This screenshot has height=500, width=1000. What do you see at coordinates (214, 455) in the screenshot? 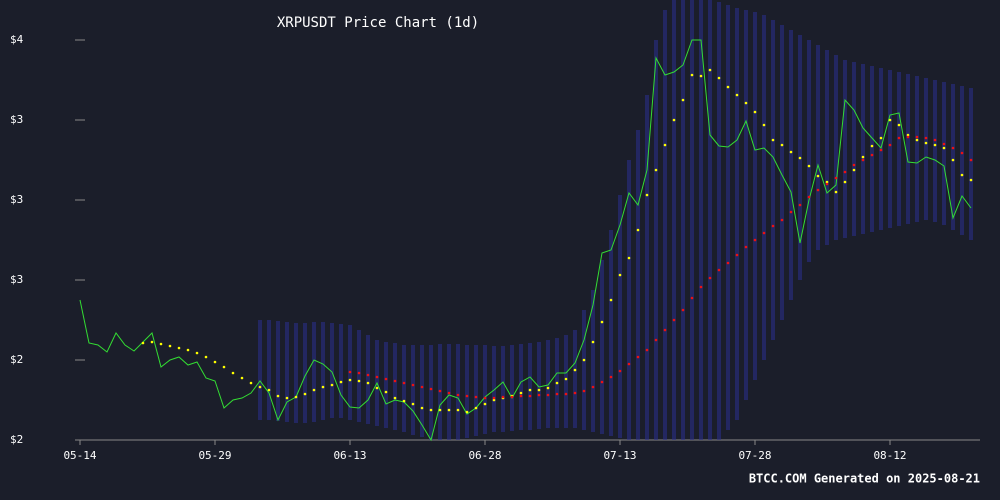
I see `x-tick-label: 05-29` at bounding box center [214, 455].